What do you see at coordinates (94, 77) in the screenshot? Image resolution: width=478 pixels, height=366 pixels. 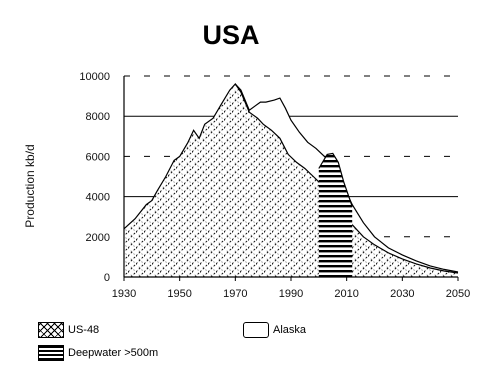 I see `y-tick-label: 10000` at bounding box center [94, 77].